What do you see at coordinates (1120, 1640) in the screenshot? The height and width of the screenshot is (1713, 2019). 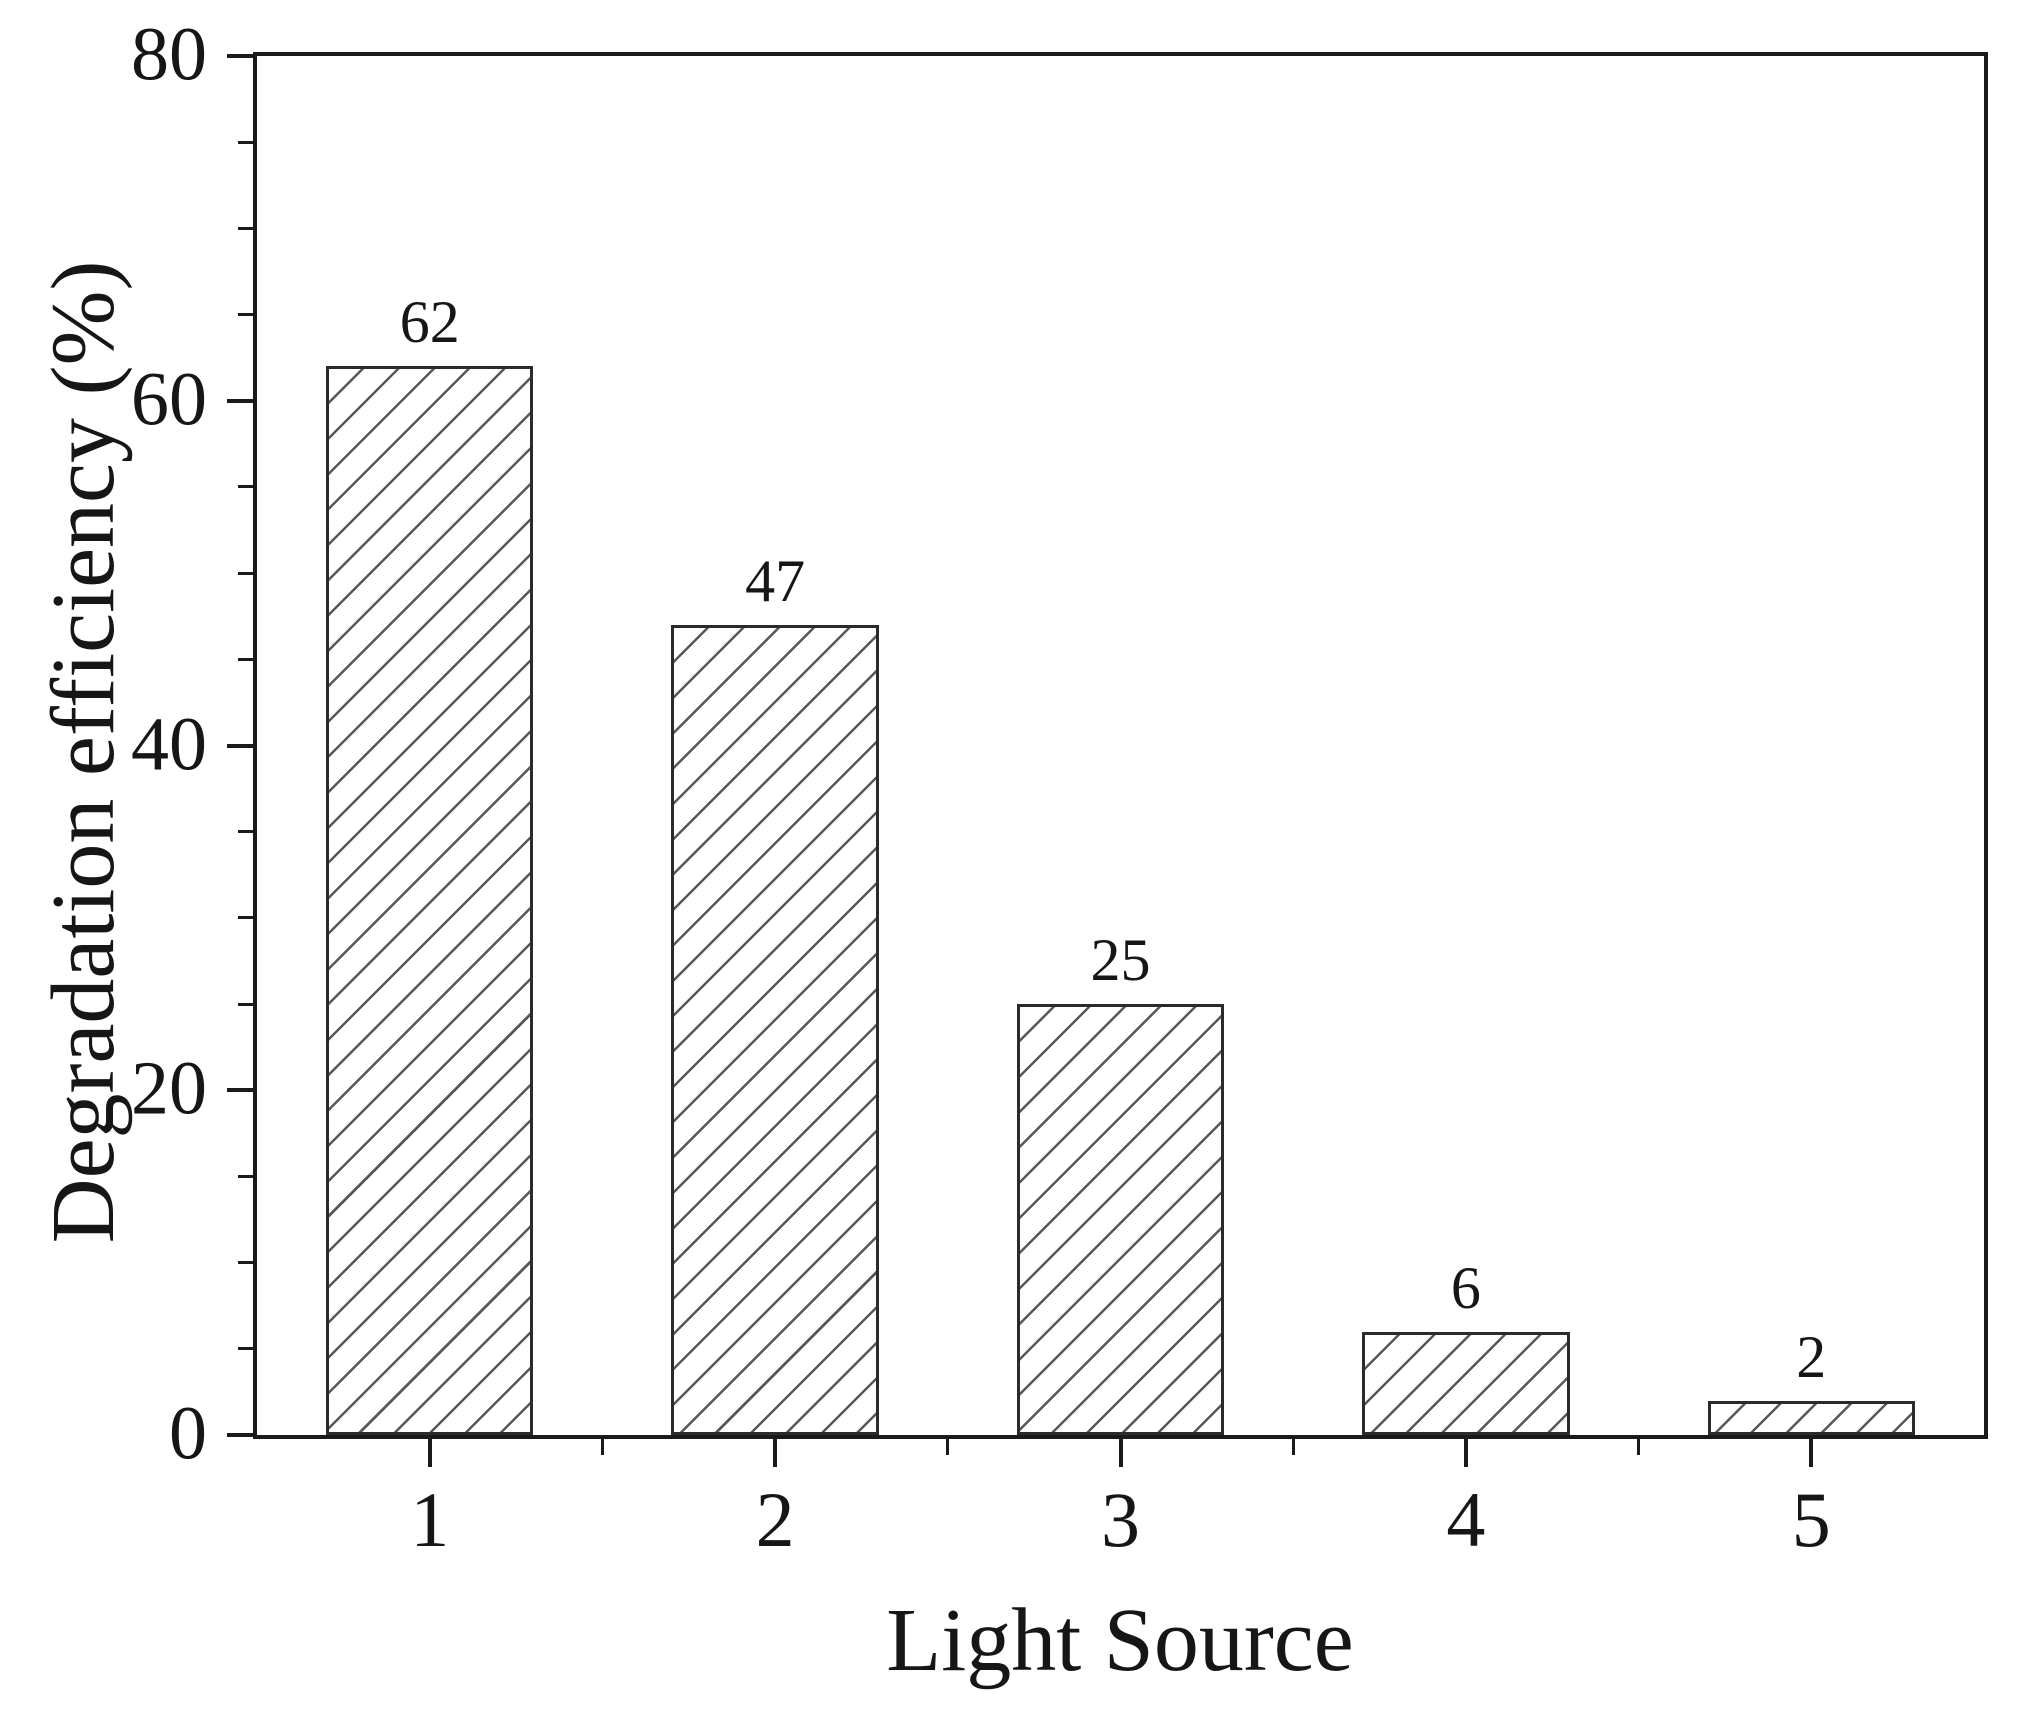 I see `x-axis-title: Light Source` at bounding box center [1120, 1640].